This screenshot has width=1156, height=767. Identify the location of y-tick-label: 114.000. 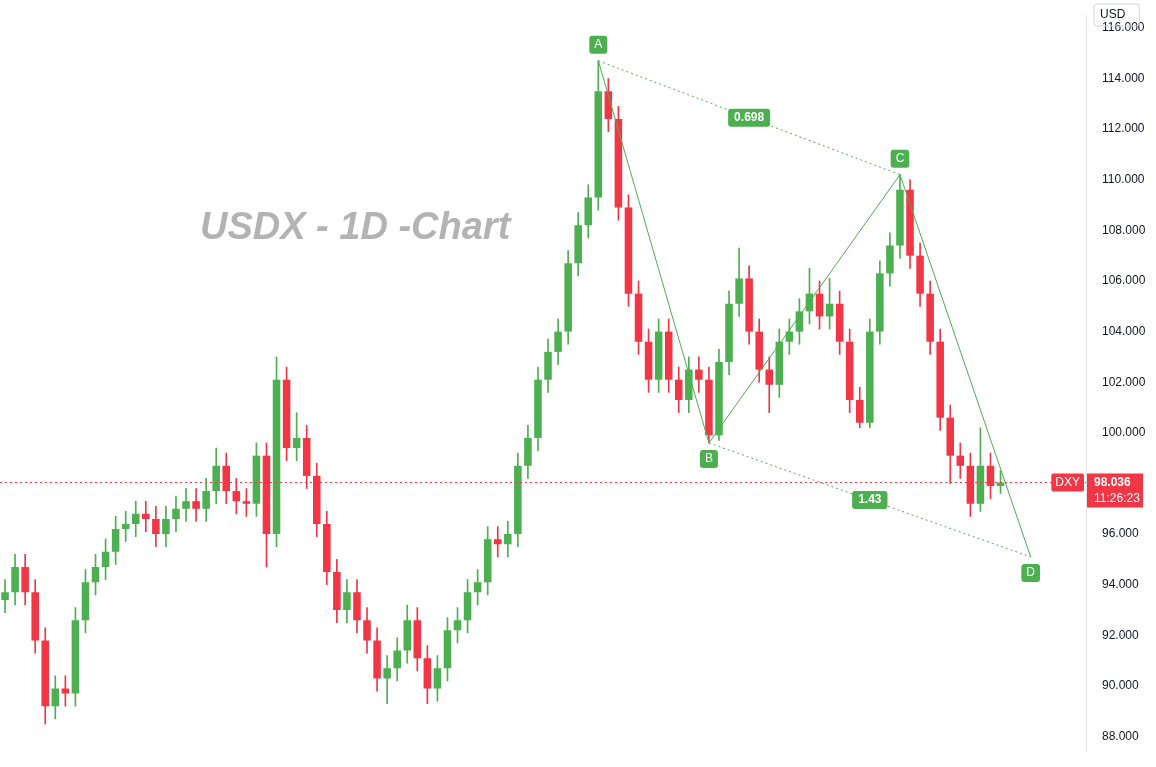
(1123, 77).